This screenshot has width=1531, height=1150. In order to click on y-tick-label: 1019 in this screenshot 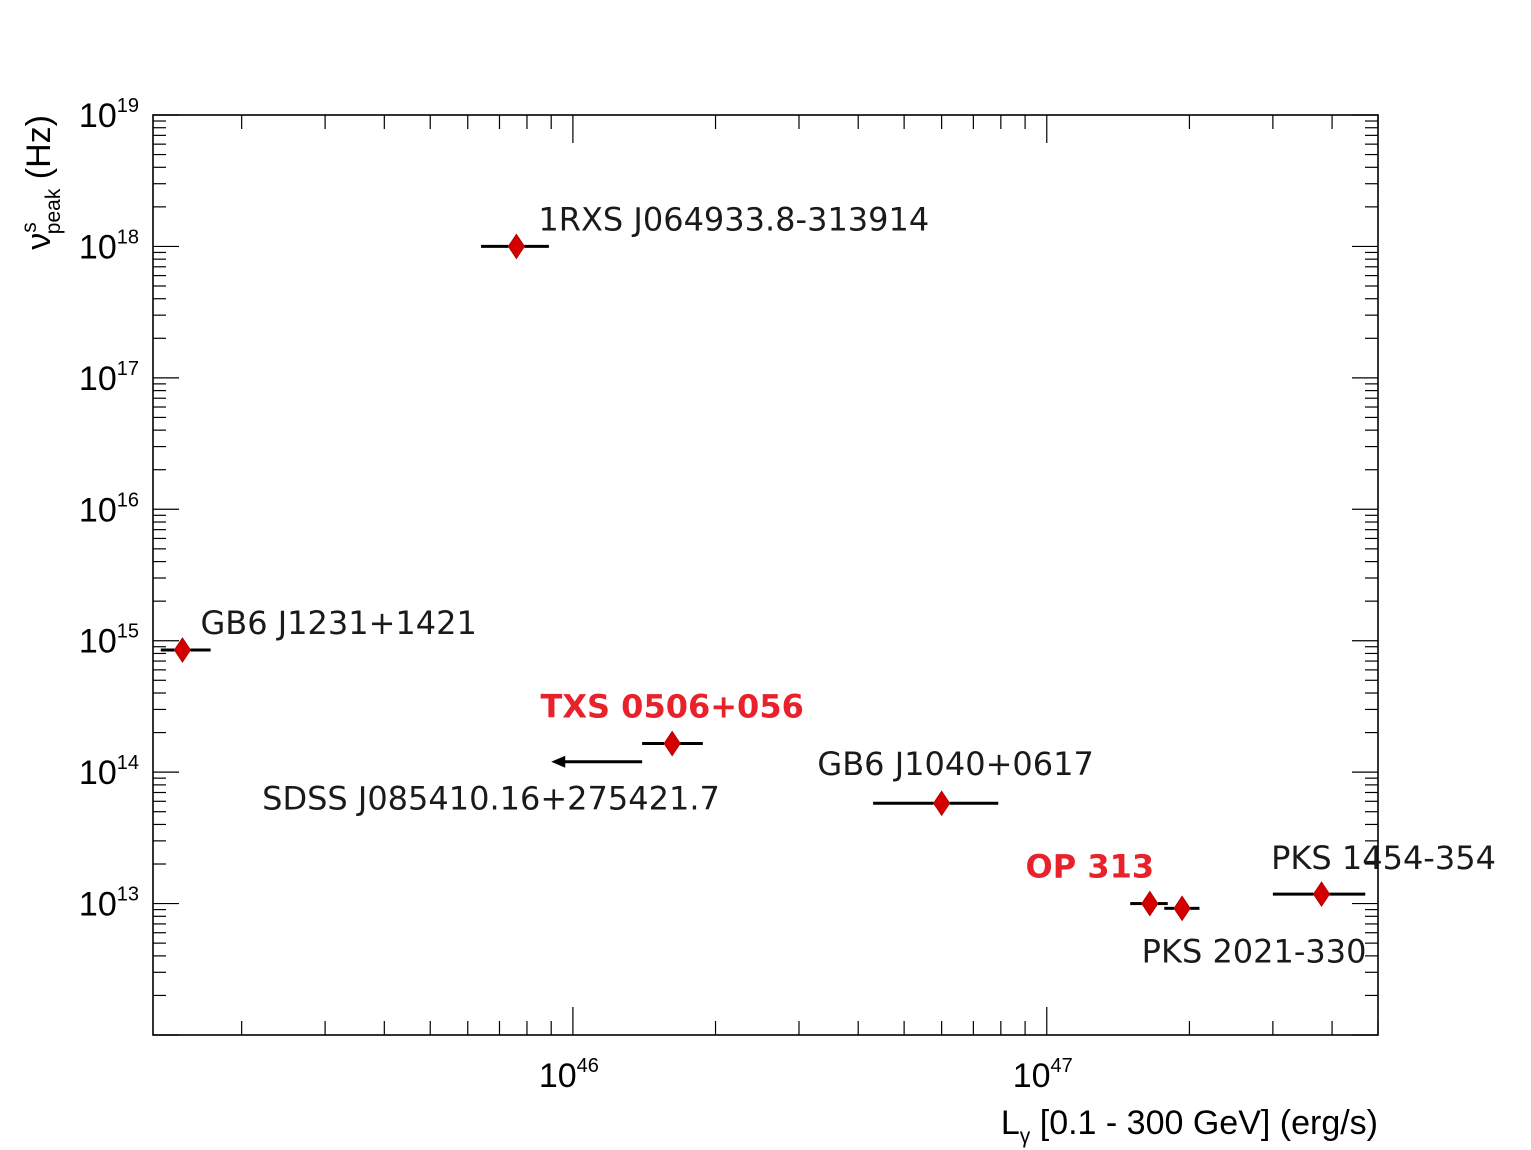, I will do `click(109, 115)`.